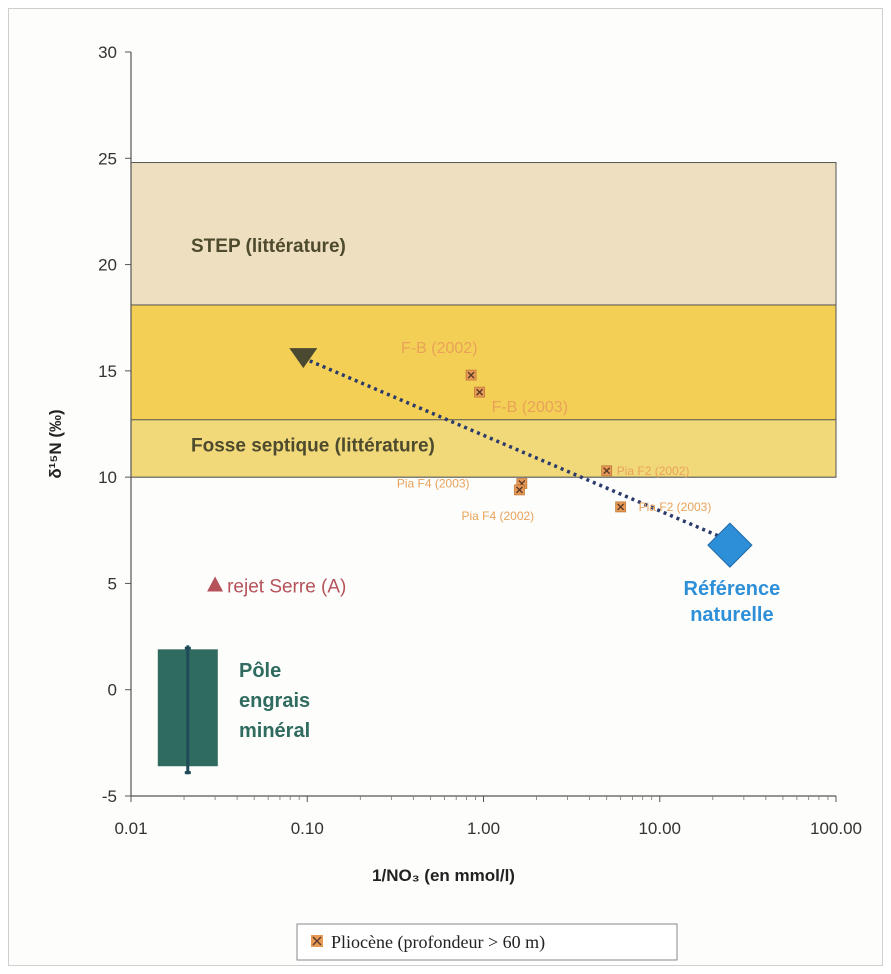  What do you see at coordinates (483, 828) in the screenshot?
I see `x-tick-label: 1.00` at bounding box center [483, 828].